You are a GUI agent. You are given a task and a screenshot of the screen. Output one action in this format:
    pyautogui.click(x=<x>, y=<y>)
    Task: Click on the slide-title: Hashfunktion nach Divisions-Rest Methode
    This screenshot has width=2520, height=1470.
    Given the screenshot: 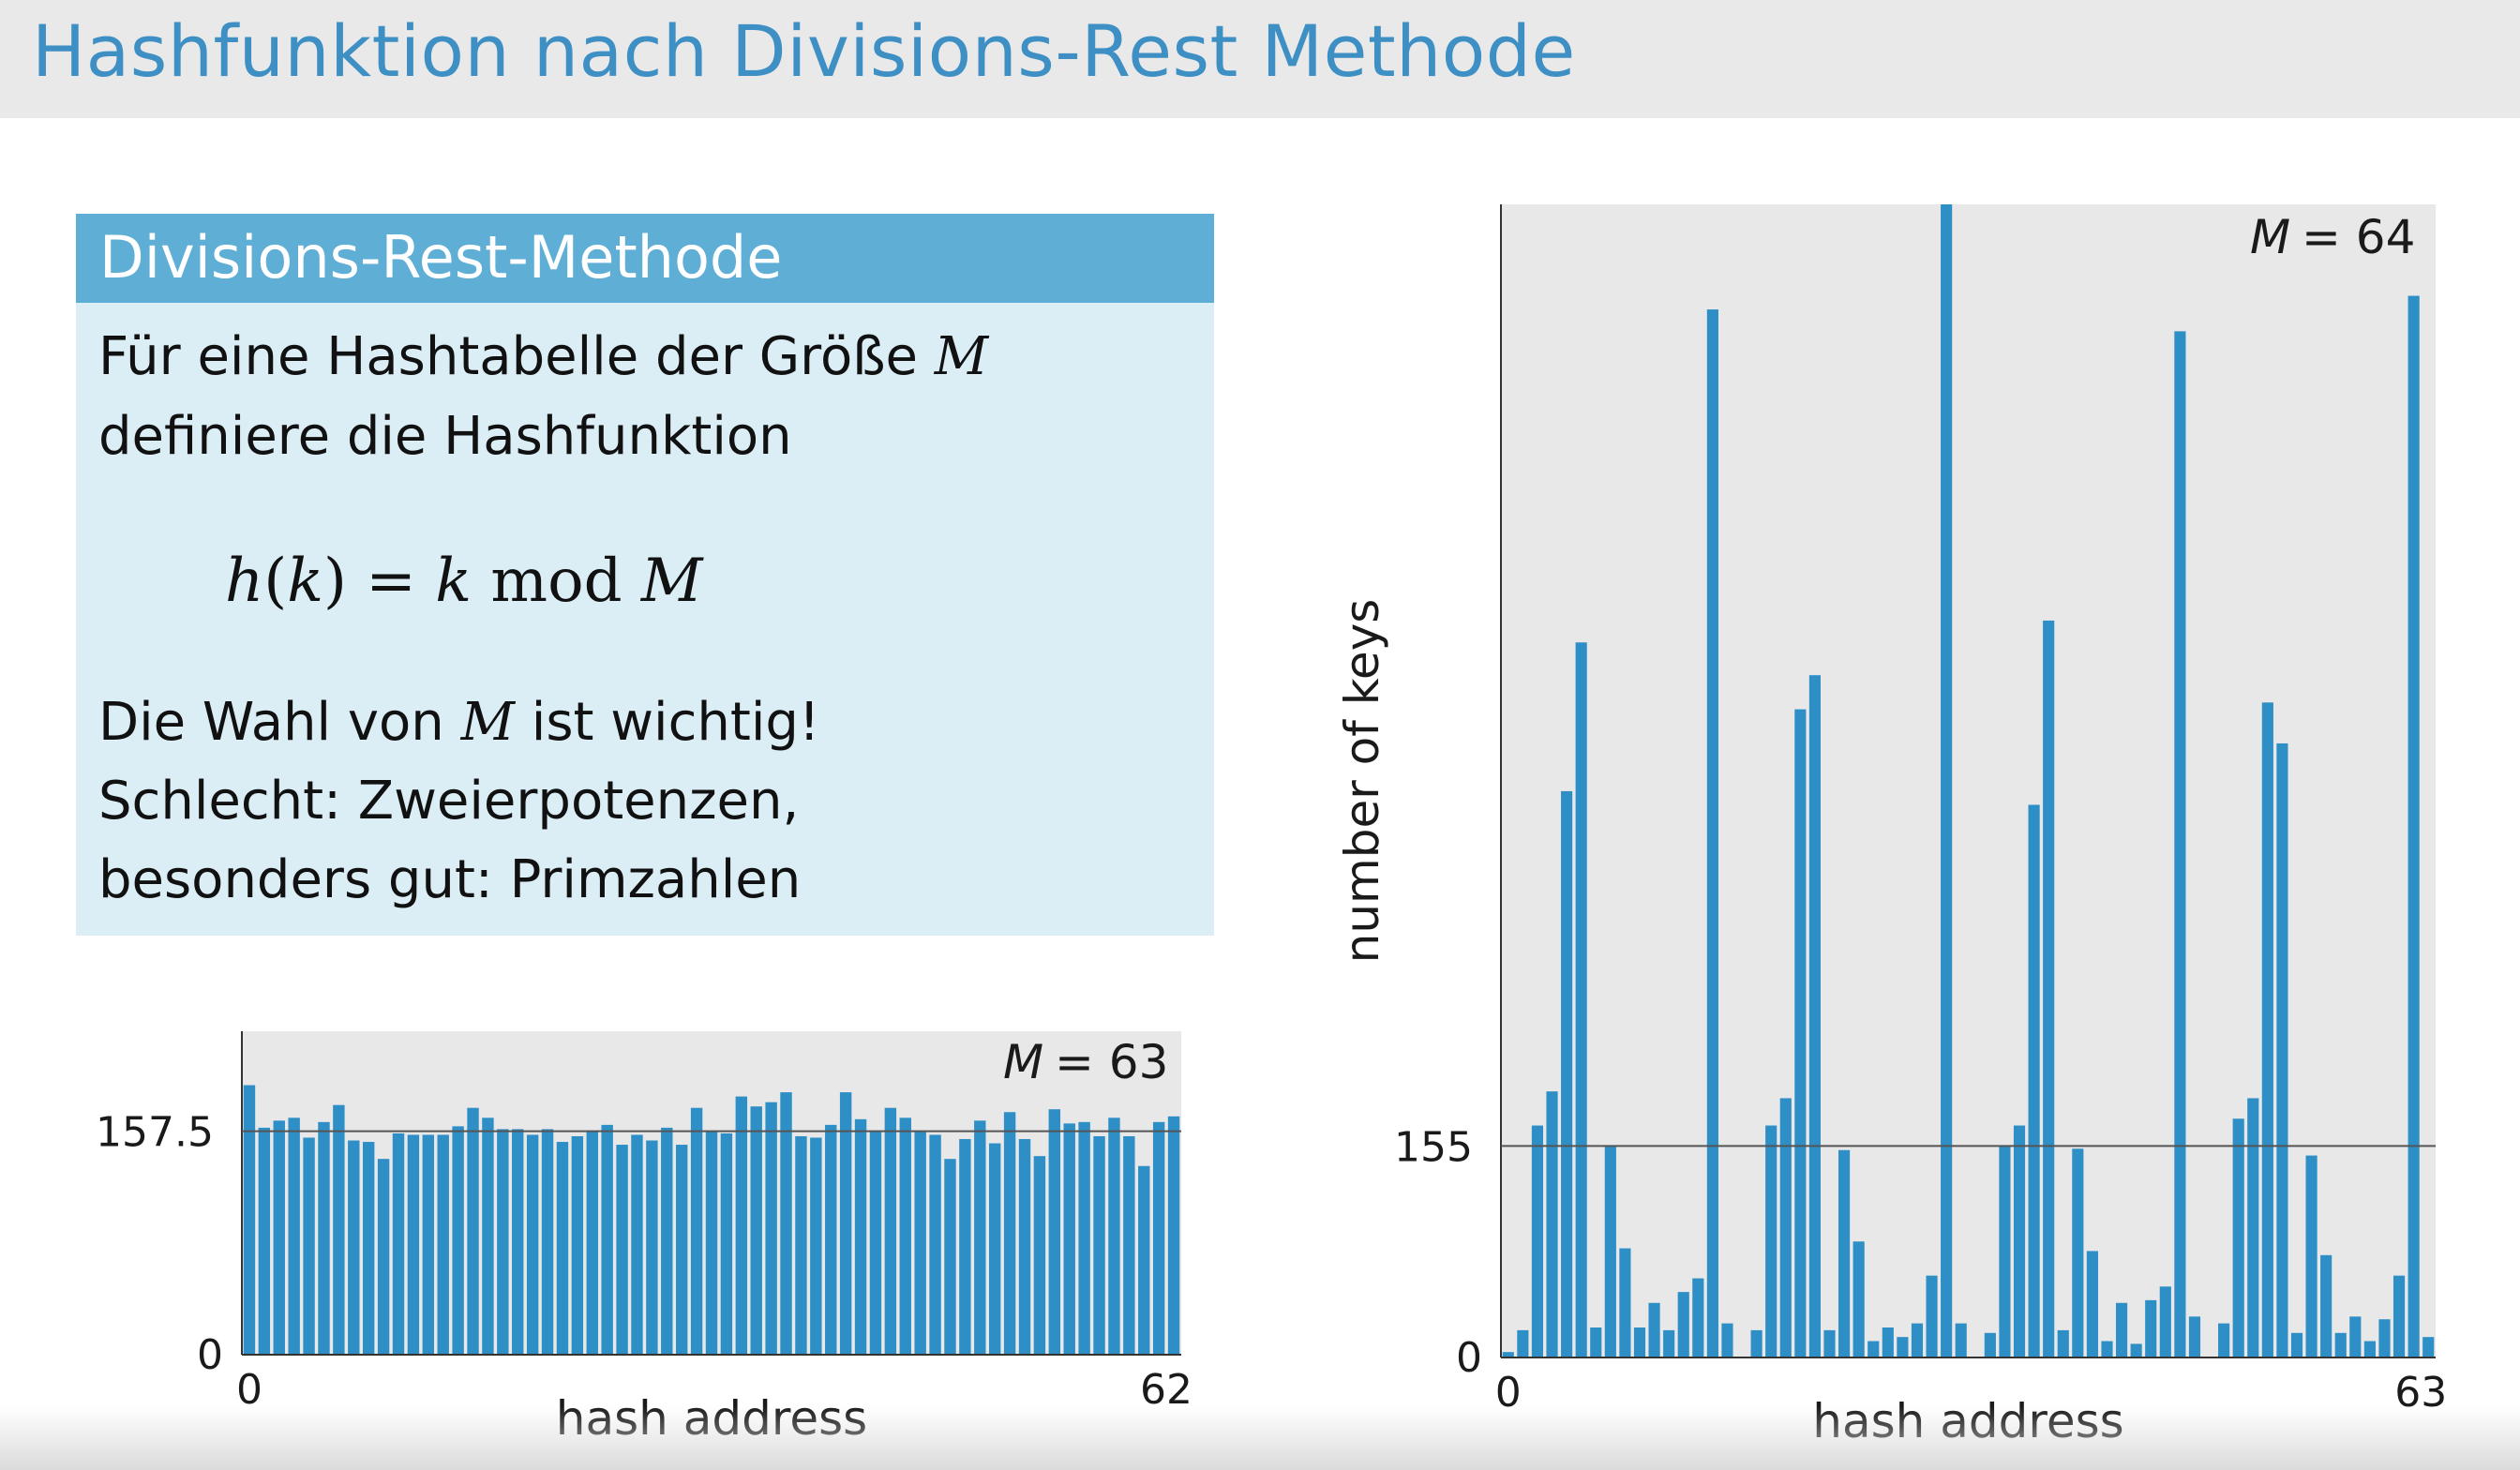 What is the action you would take?
    pyautogui.click(x=804, y=51)
    